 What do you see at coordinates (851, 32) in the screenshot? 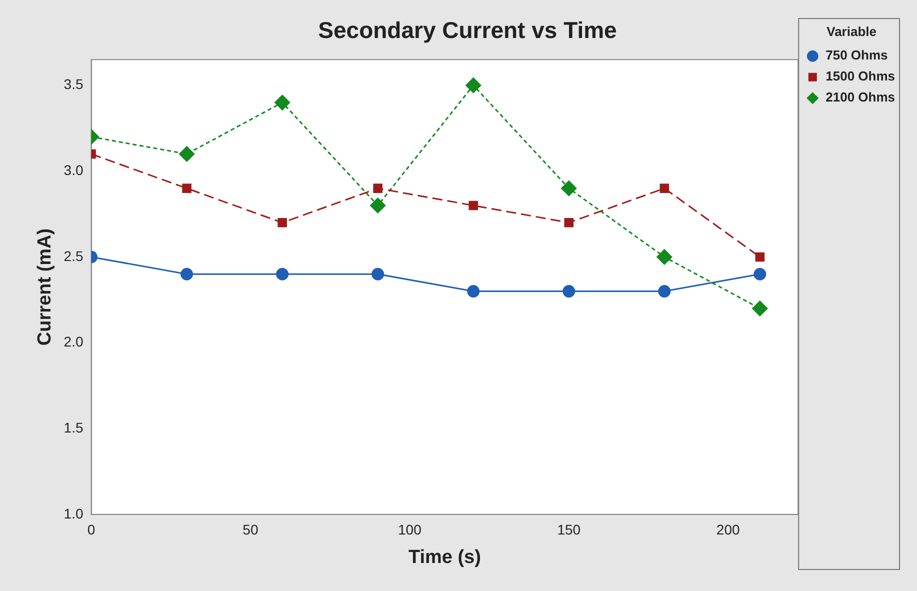
I see `legend-title: Variable` at bounding box center [851, 32].